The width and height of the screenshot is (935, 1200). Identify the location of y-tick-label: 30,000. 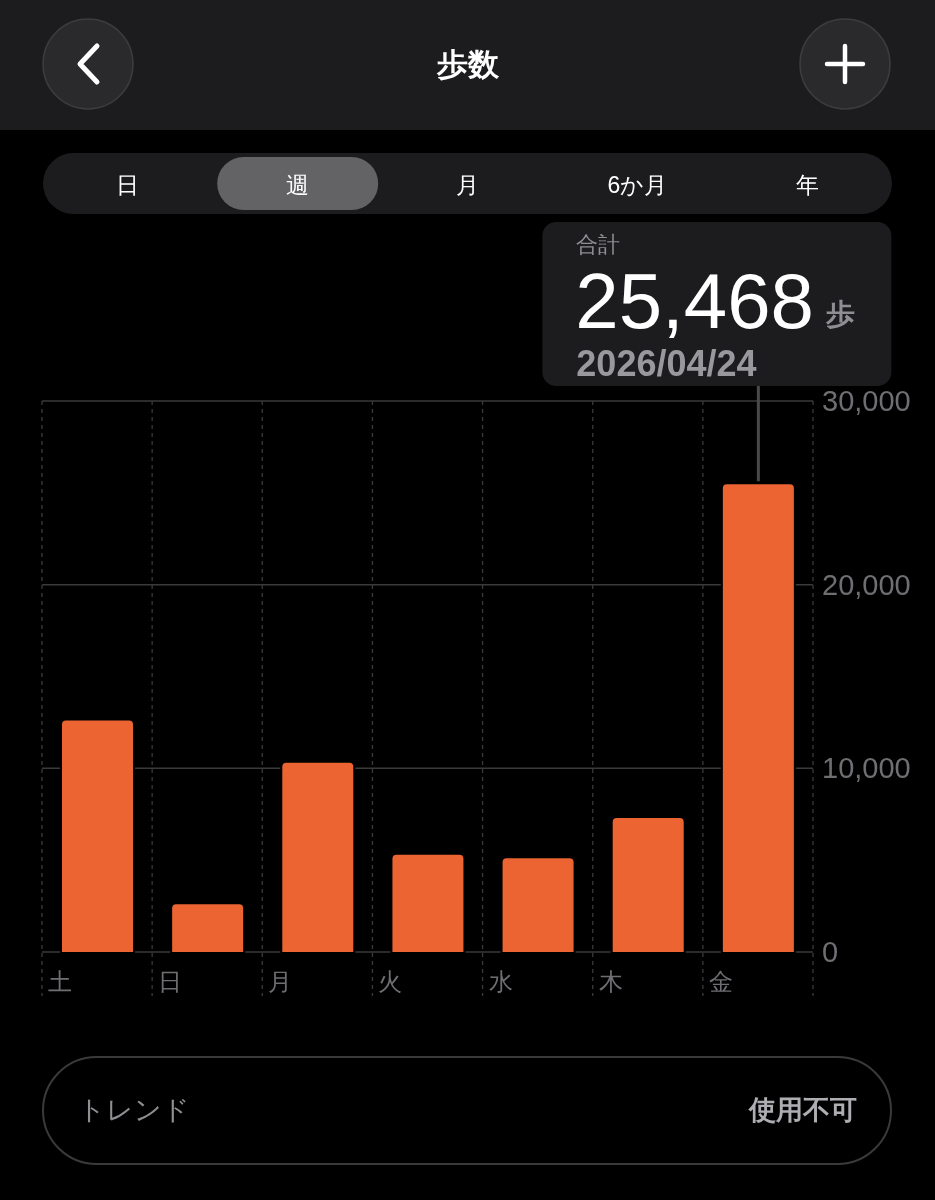
(866, 401).